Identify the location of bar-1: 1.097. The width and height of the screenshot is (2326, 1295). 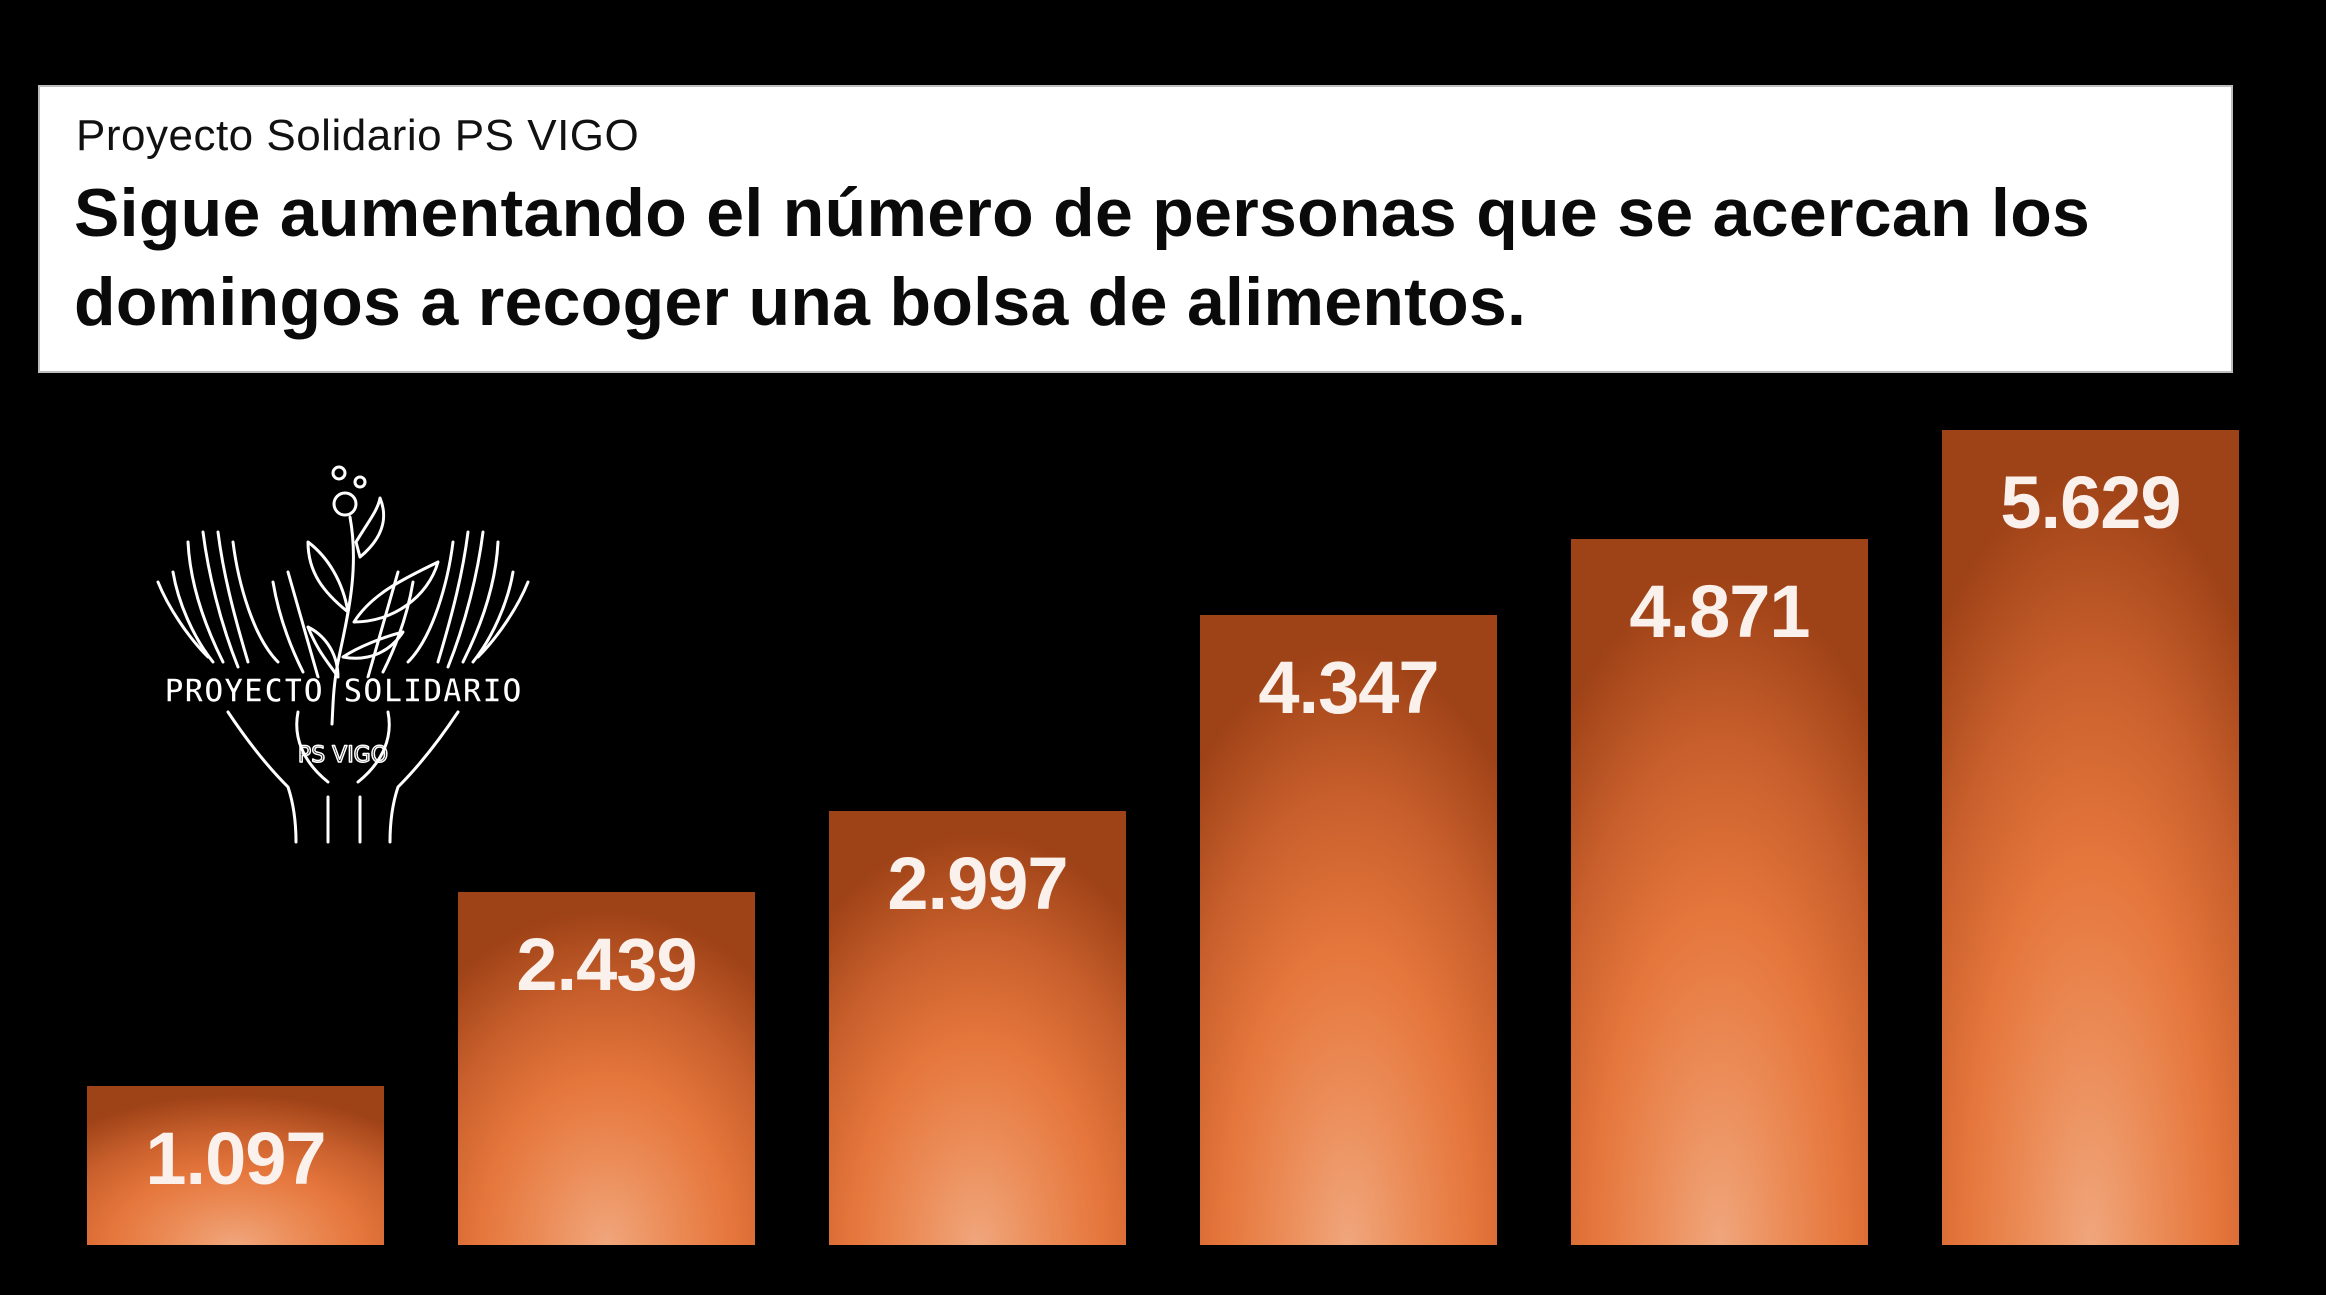
(235, 1165).